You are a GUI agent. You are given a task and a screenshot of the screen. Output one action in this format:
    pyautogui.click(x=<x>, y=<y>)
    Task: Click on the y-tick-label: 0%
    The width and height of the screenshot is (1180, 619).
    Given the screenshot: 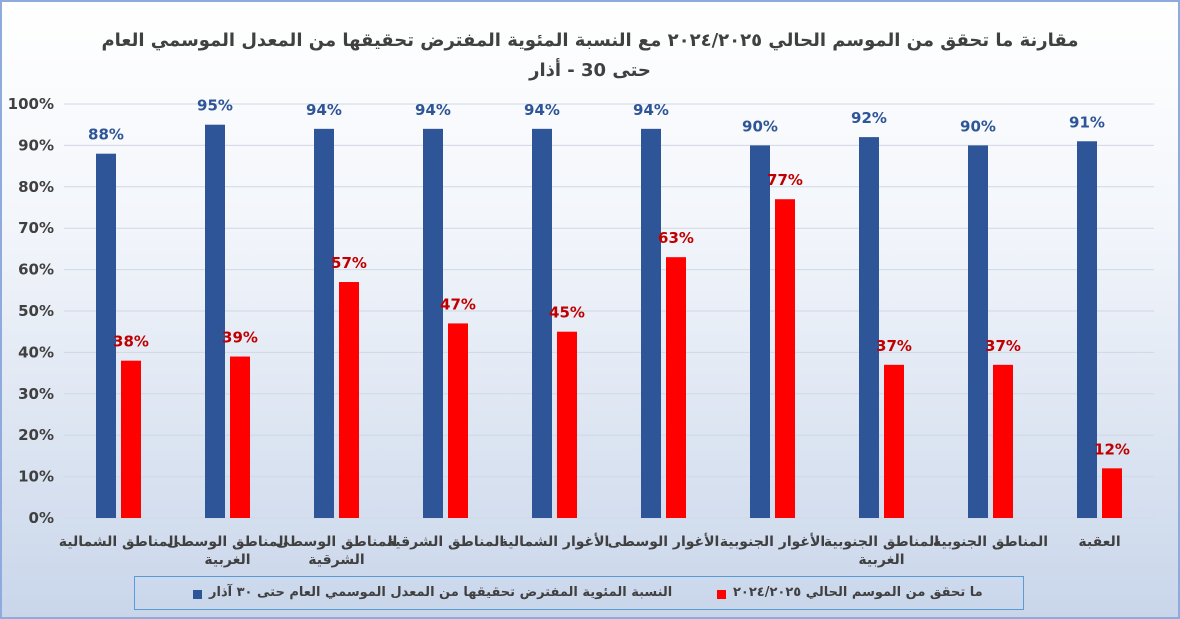 What is the action you would take?
    pyautogui.click(x=41, y=518)
    